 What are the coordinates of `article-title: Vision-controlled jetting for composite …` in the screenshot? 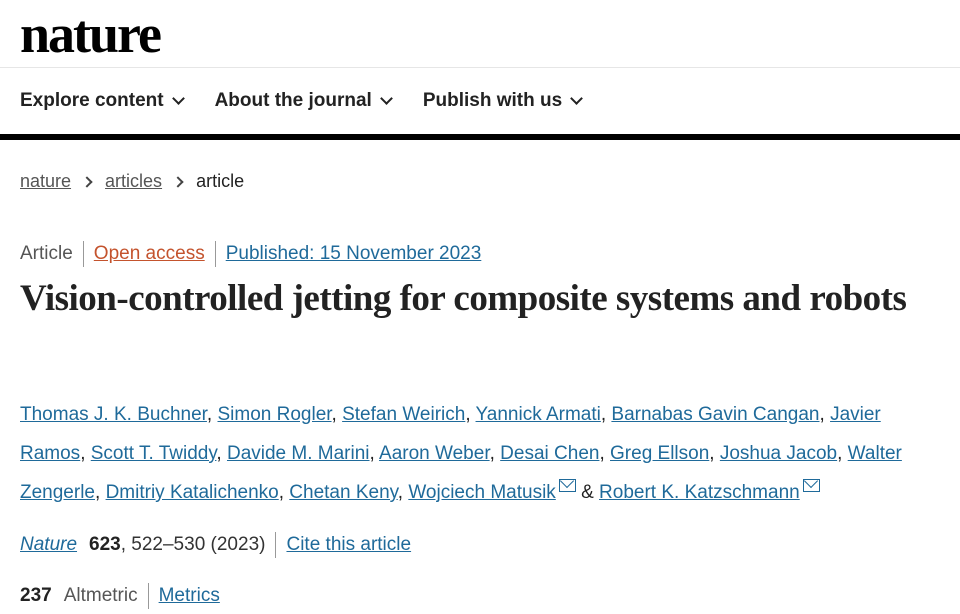 It's located at (463, 298).